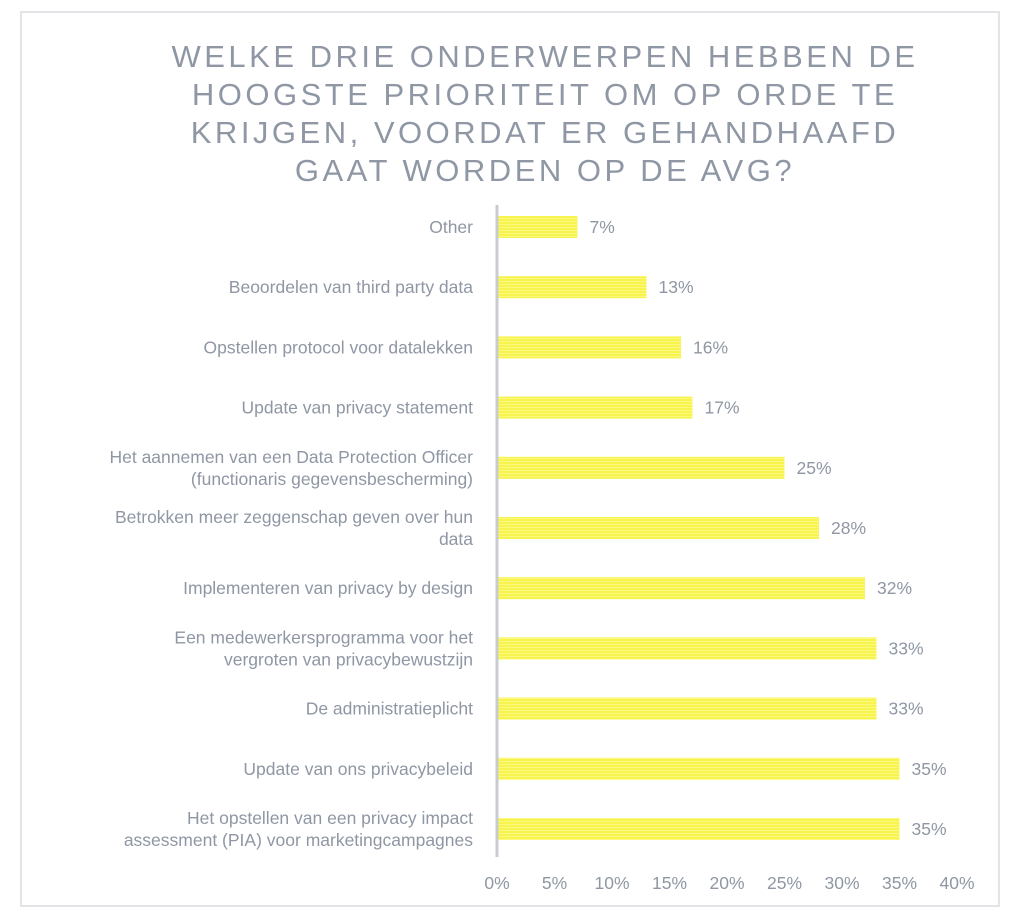 Image resolution: width=1024 pixels, height=921 pixels. Describe the element at coordinates (726, 883) in the screenshot. I see `x-tick-label: 20%` at that location.